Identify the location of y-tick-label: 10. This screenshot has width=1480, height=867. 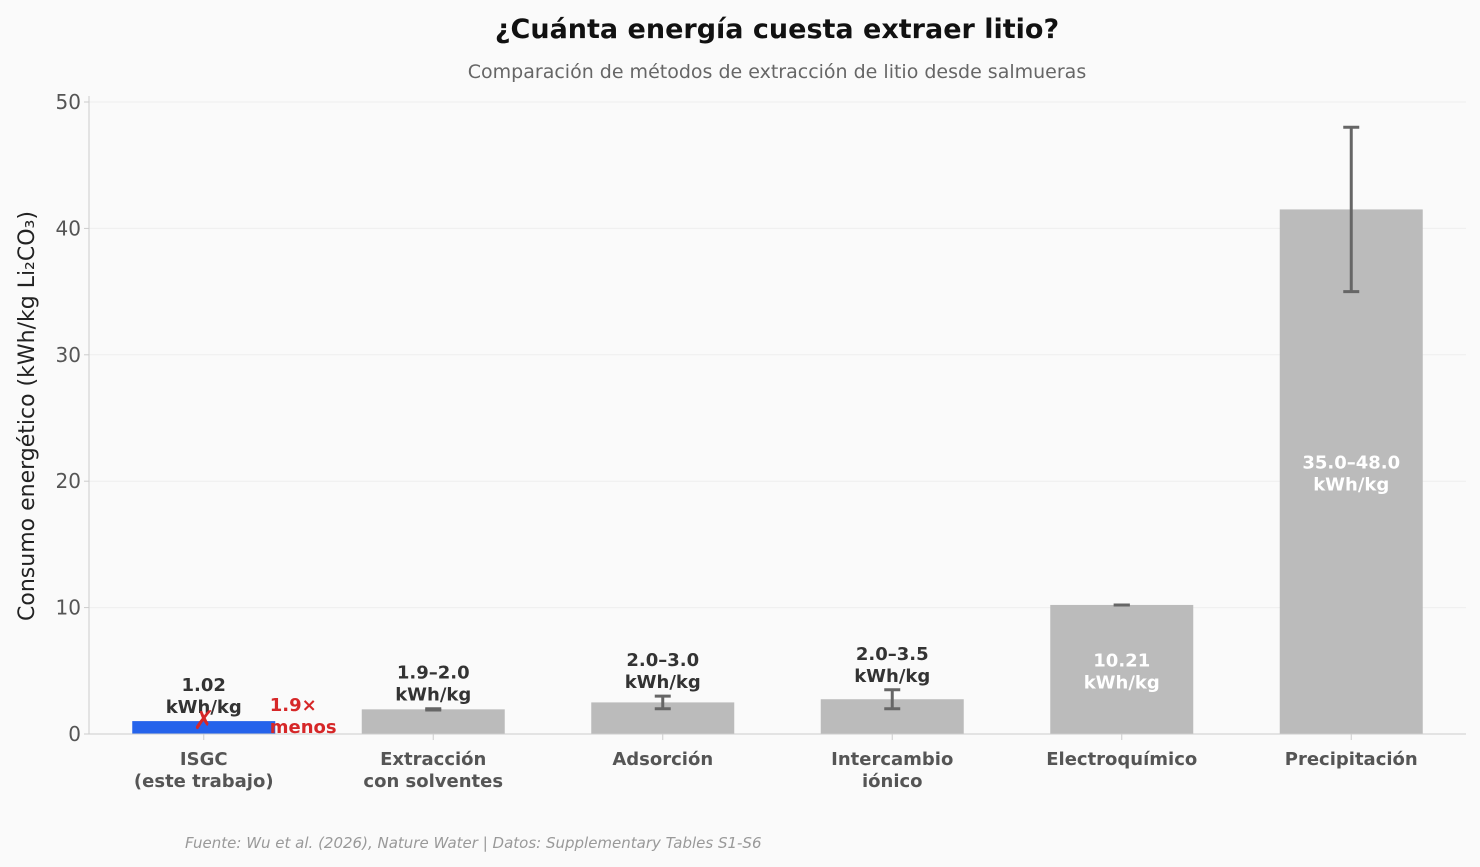
(68, 608).